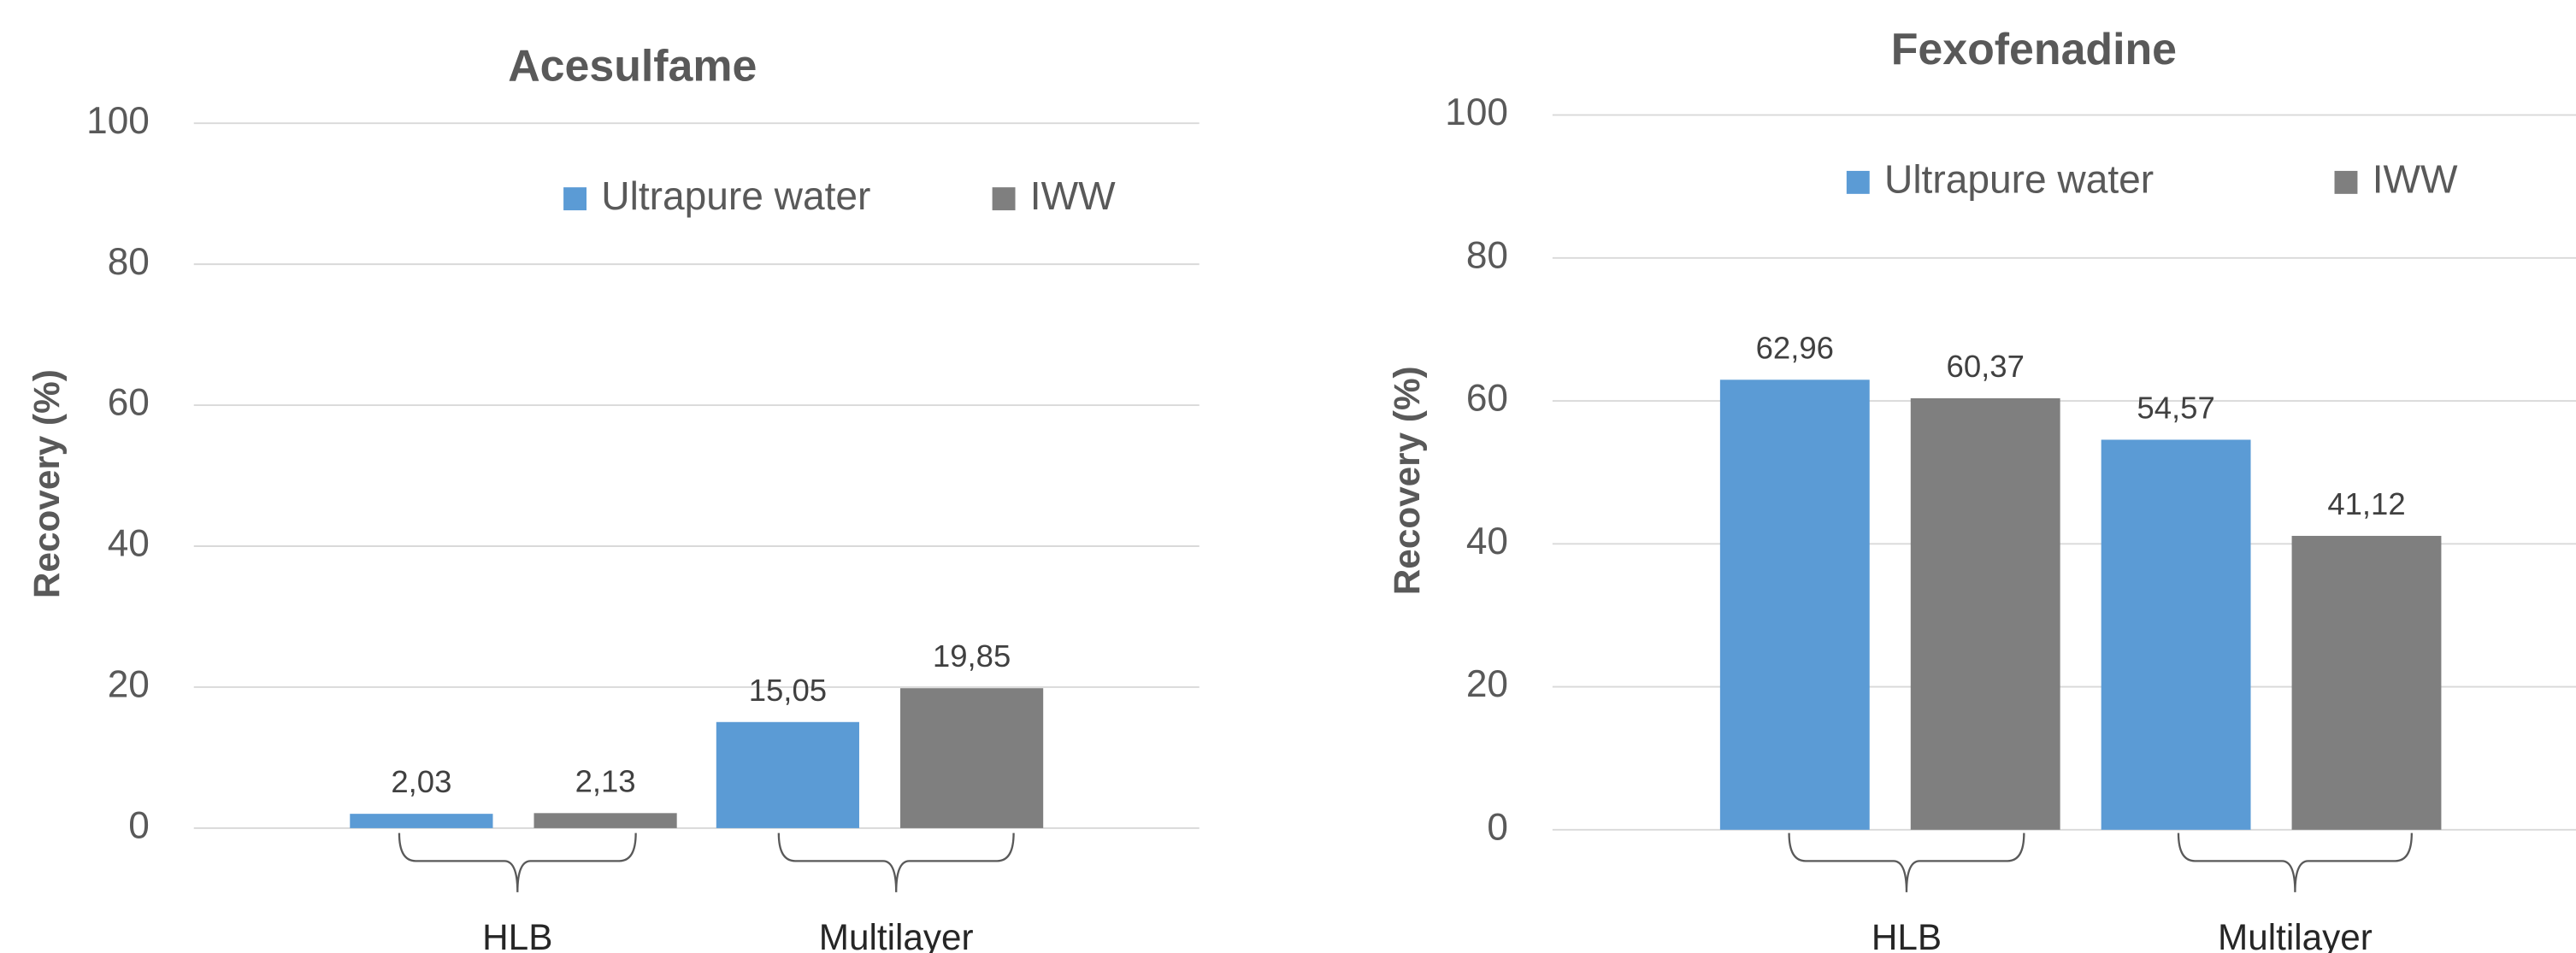 Image resolution: width=2576 pixels, height=953 pixels. I want to click on value-label: 60,37, so click(1986, 366).